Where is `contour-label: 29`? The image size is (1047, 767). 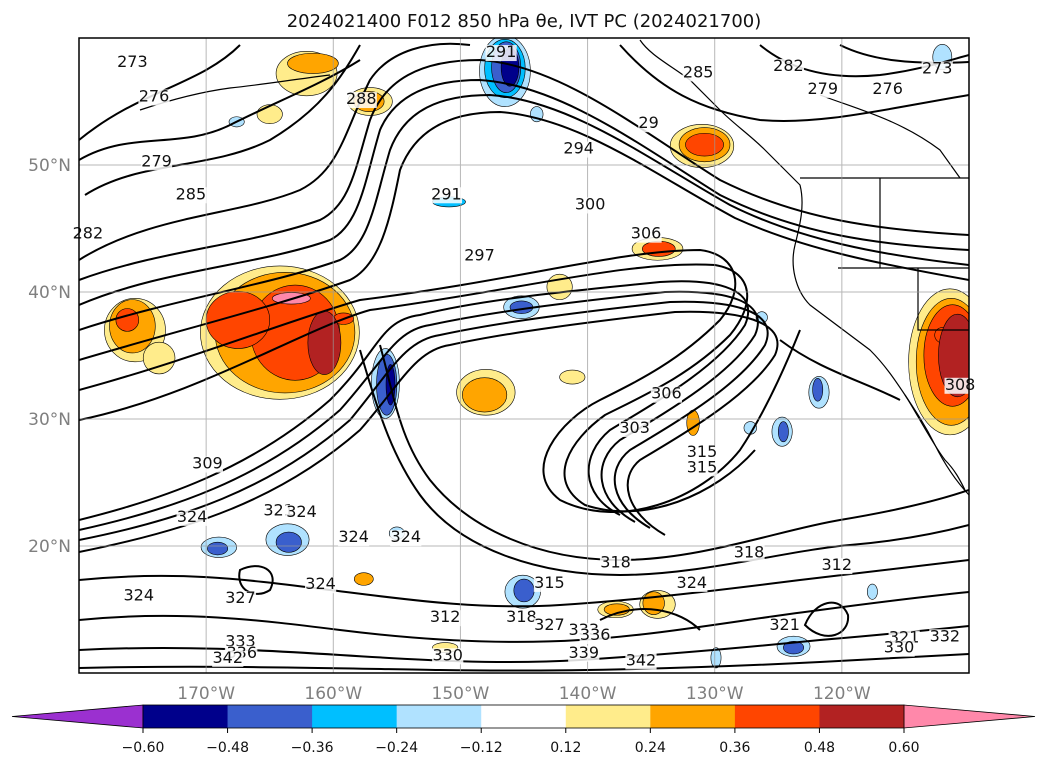 contour-label: 29 is located at coordinates (648, 122).